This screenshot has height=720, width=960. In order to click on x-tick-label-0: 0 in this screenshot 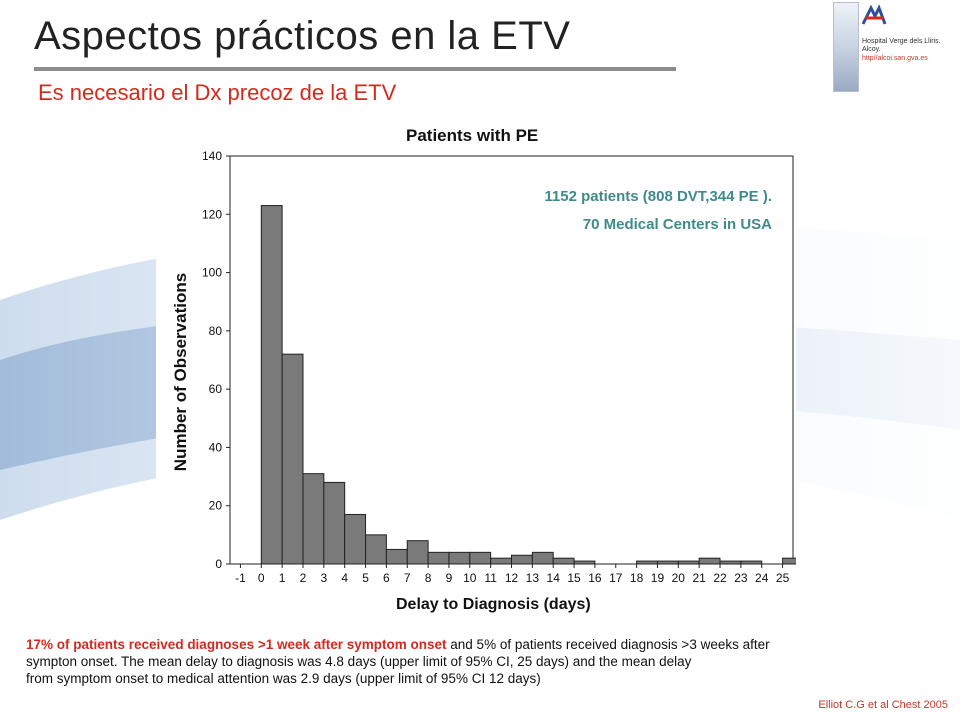, I will do `click(261, 578)`.